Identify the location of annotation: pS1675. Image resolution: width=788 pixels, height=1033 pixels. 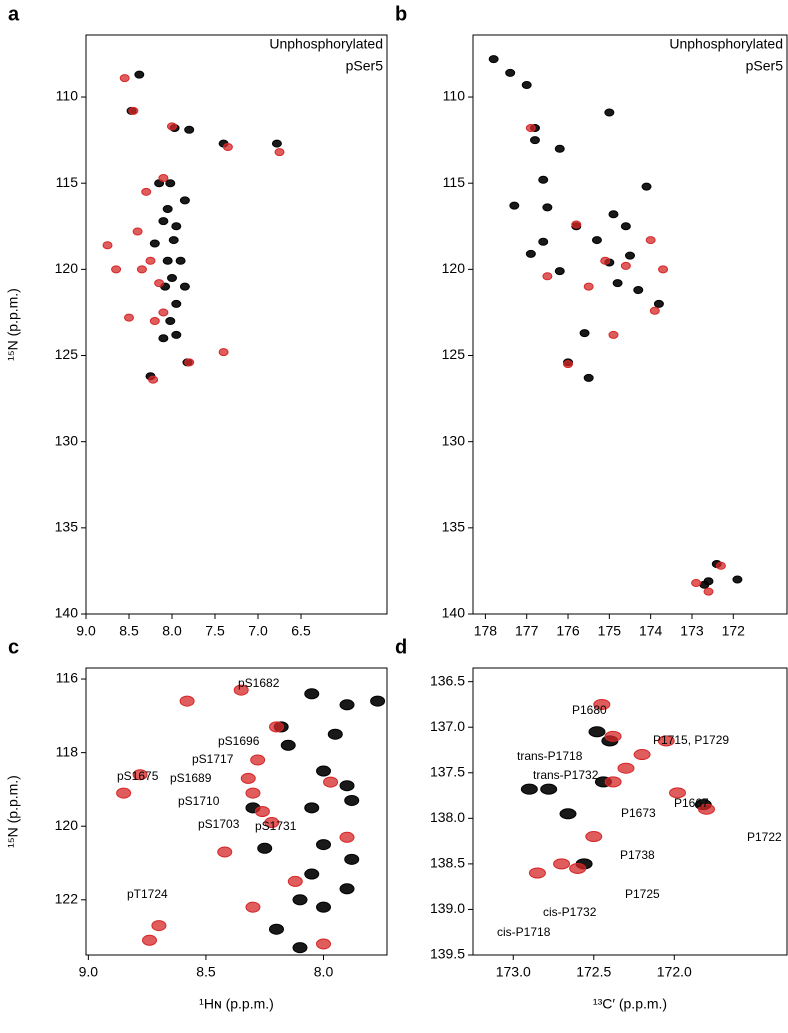
(138, 776).